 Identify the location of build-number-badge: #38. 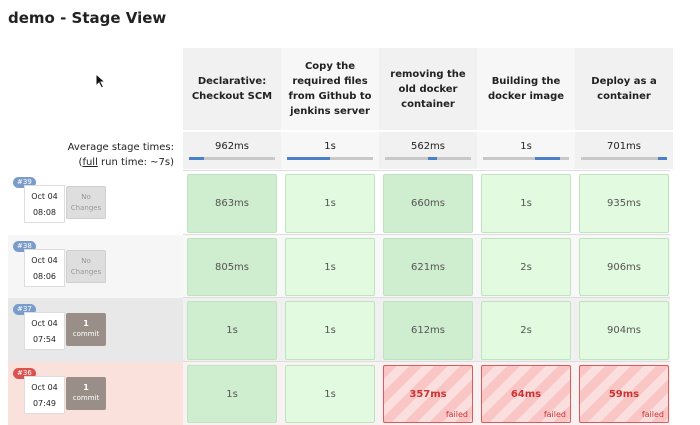
(24, 246).